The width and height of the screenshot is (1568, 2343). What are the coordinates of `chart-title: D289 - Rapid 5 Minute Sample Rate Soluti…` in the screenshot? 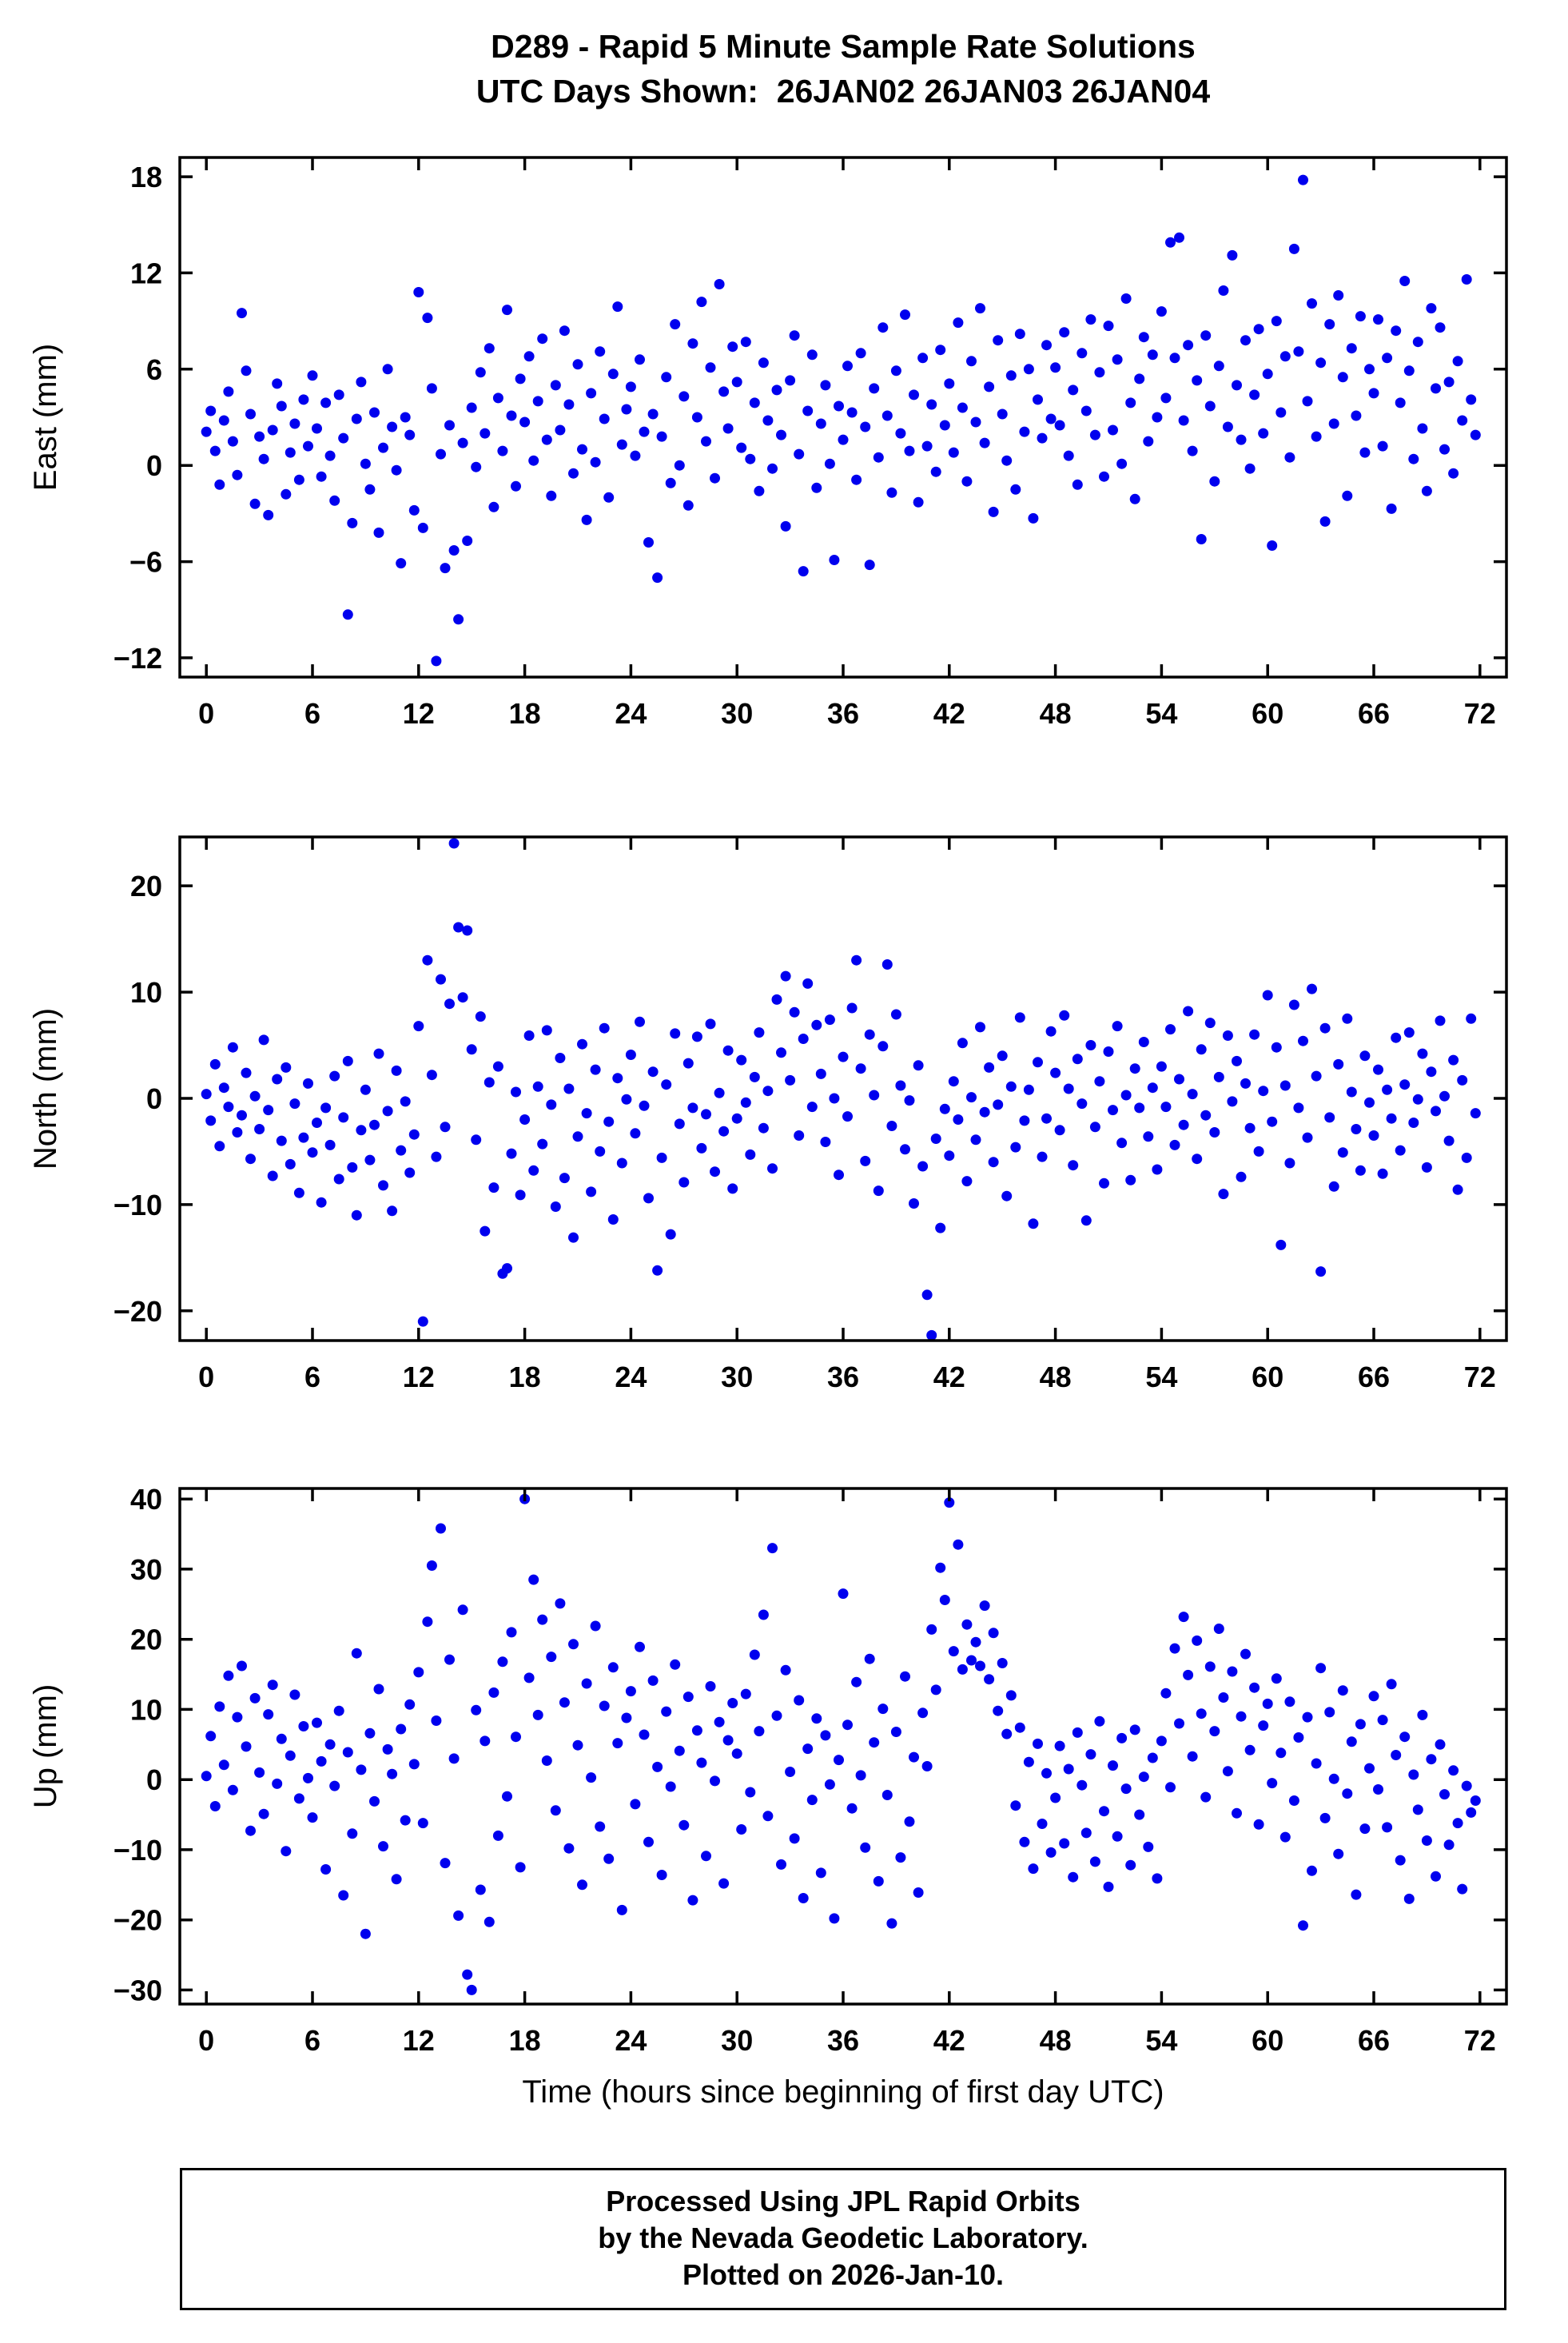 It's located at (843, 57).